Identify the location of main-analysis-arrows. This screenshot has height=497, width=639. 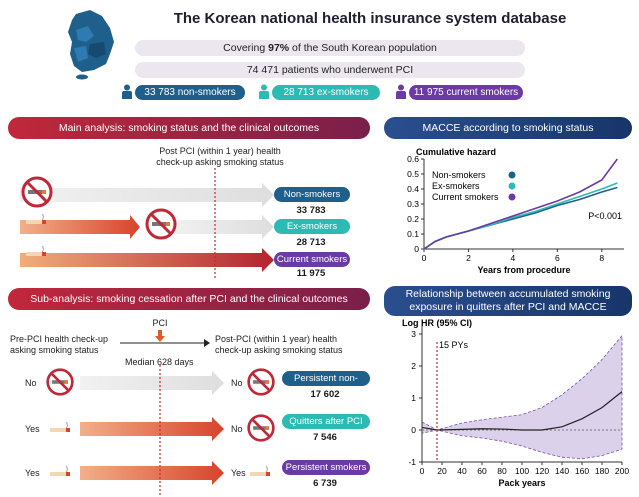
(147, 223).